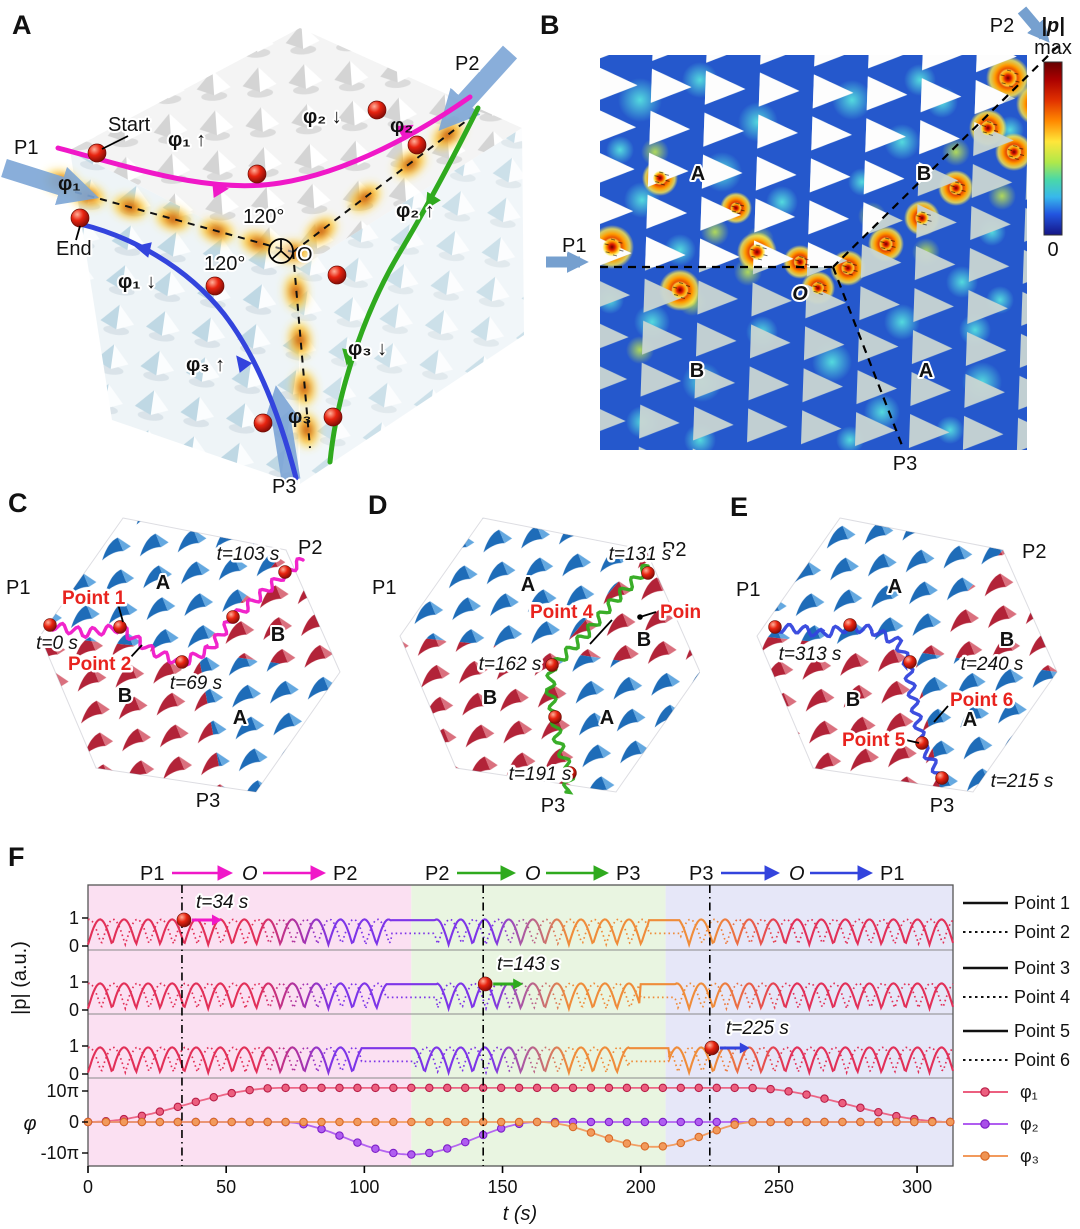  I want to click on label-p3-e: P3, so click(942, 806).